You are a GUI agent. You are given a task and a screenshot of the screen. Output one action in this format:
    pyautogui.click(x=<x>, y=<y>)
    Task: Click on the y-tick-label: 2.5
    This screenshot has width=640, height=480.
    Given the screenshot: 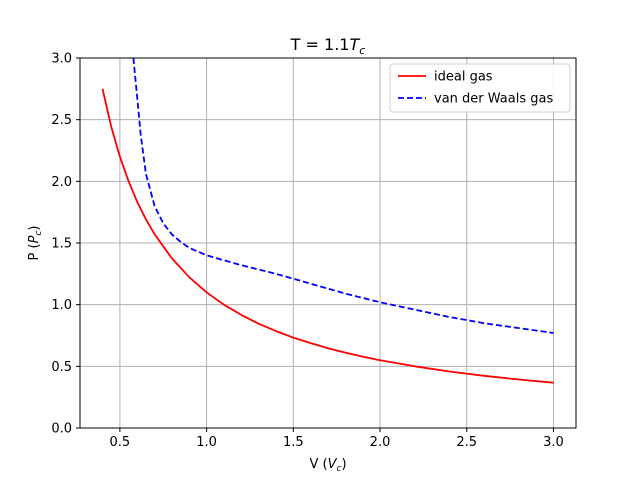 What is the action you would take?
    pyautogui.click(x=61, y=120)
    